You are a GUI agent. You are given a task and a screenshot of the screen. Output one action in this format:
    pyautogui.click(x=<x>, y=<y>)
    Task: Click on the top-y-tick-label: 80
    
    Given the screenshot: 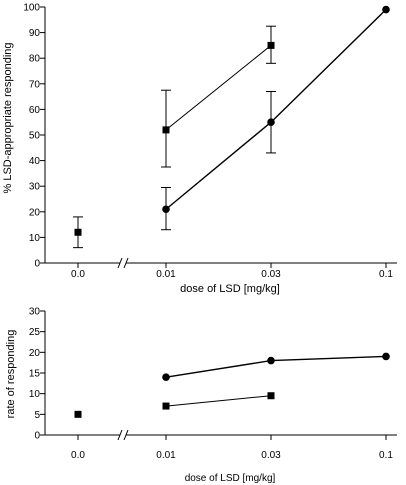 What is the action you would take?
    pyautogui.click(x=35, y=59)
    